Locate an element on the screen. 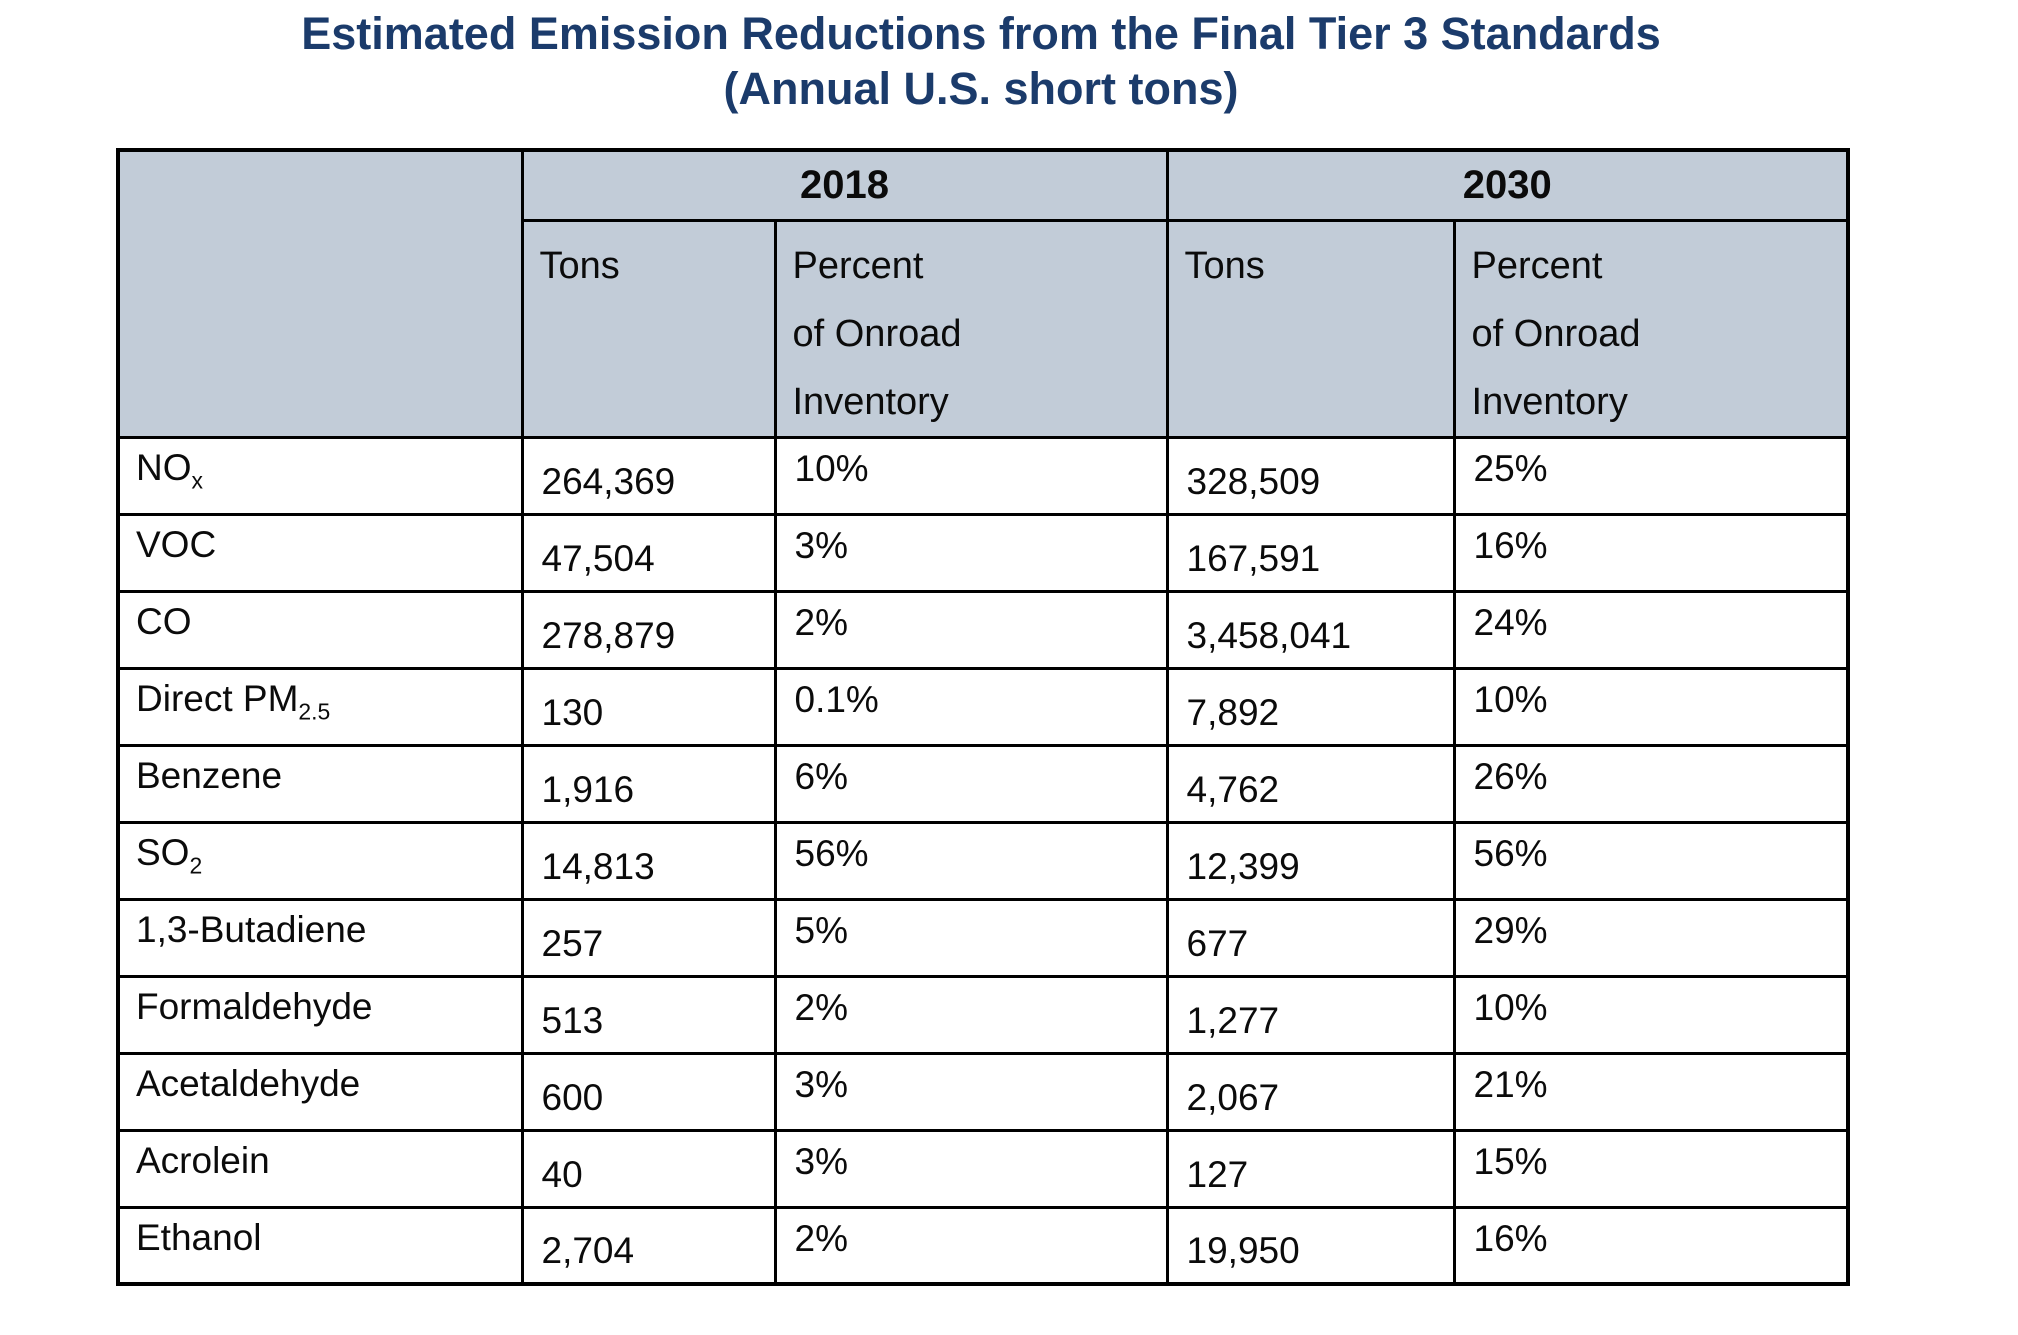 This screenshot has width=2018, height=1335. percent-2030-value: 15% is located at coordinates (1651, 1168).